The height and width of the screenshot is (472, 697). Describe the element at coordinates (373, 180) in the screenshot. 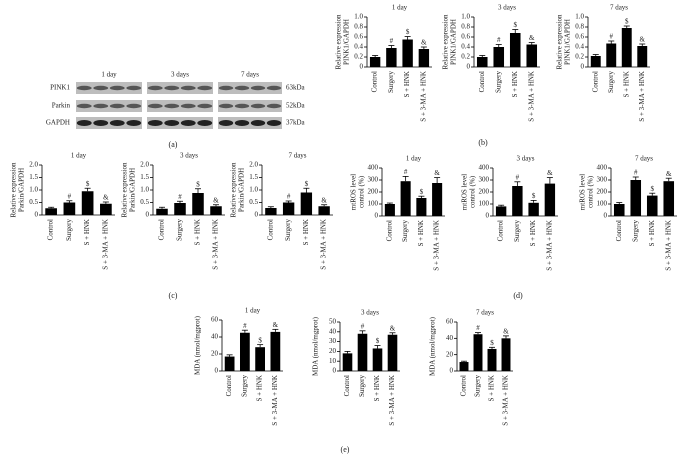

I see `y-tick-label: 300` at that location.